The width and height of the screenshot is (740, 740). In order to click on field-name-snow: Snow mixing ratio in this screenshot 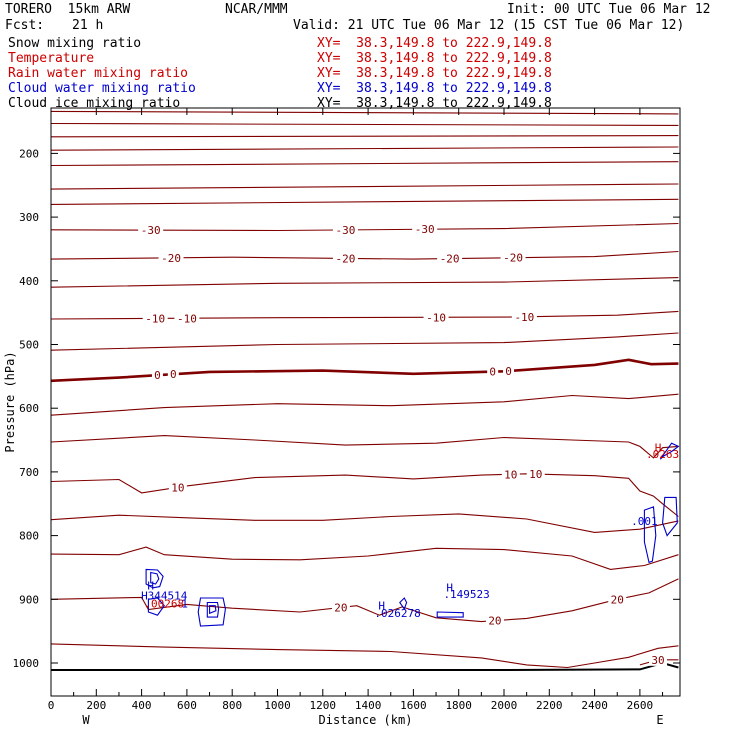, I will do `click(75, 43)`.